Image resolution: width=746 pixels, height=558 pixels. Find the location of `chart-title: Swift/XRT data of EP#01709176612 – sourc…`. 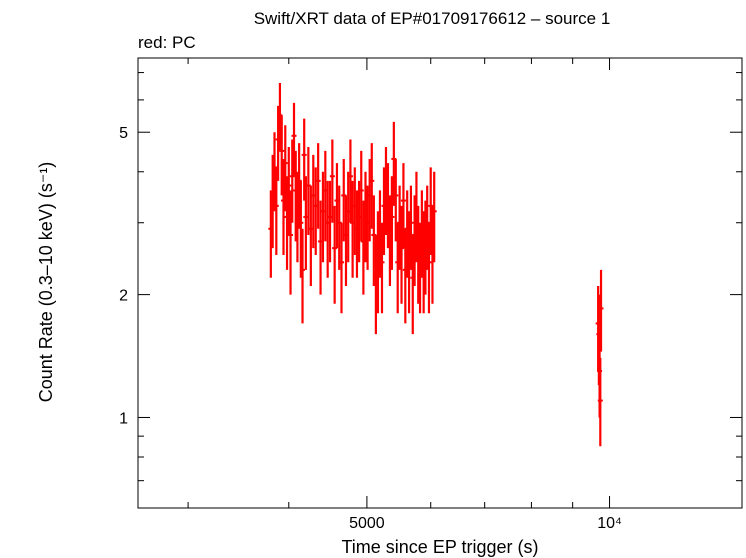

chart-title: Swift/XRT data of EP#01709176612 – sourc… is located at coordinates (432, 18).